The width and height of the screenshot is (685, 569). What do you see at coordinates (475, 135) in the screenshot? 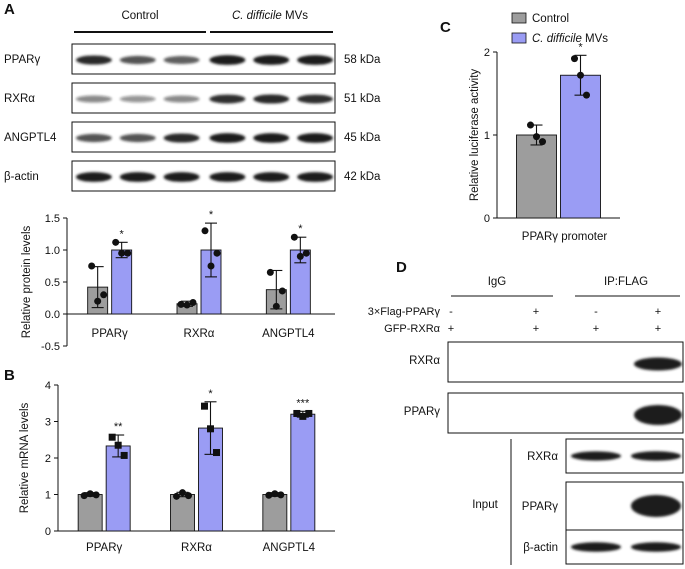
I see `y-axis-label: Relative luciferase activity` at bounding box center [475, 135].